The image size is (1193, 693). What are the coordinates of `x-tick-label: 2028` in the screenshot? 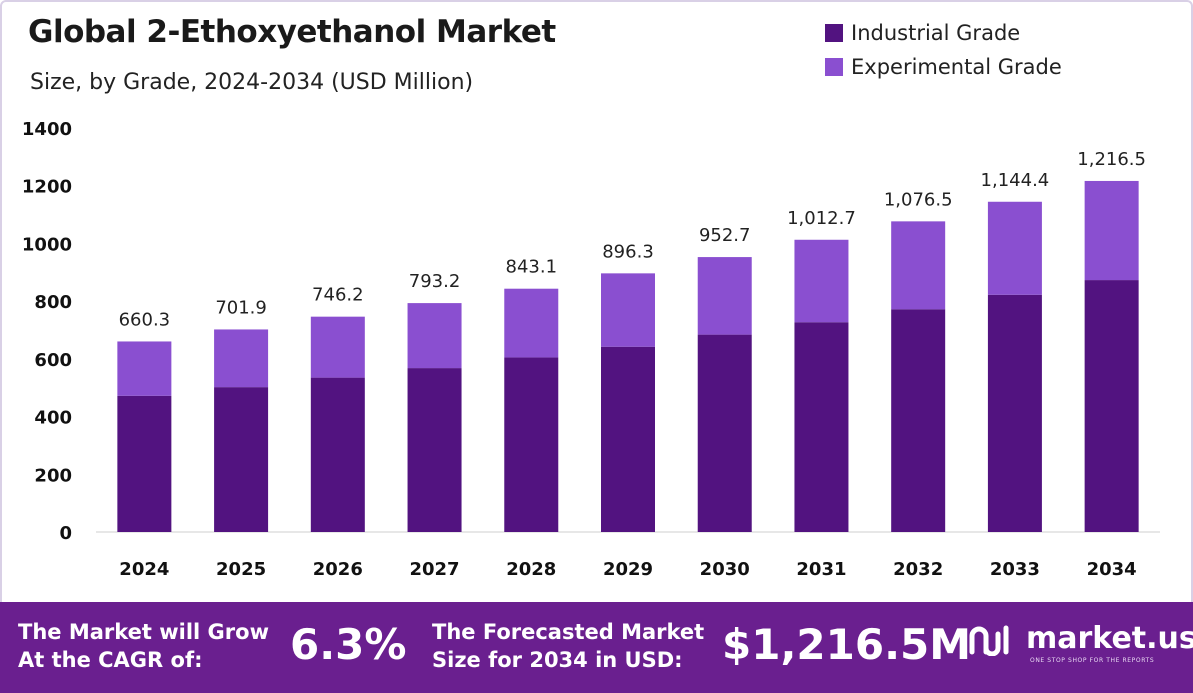 It's located at (531, 569).